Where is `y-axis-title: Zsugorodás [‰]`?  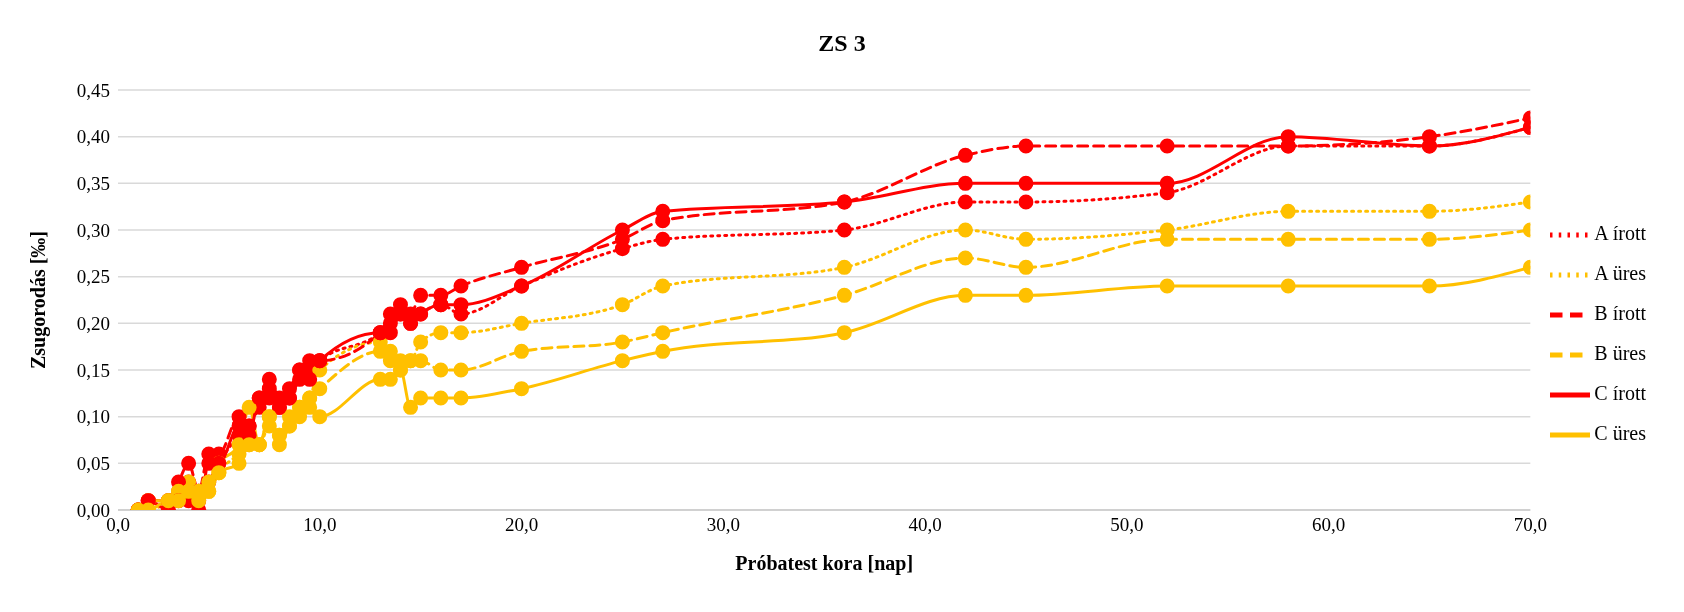 y-axis-title: Zsugorodás [‰] is located at coordinates (39, 300).